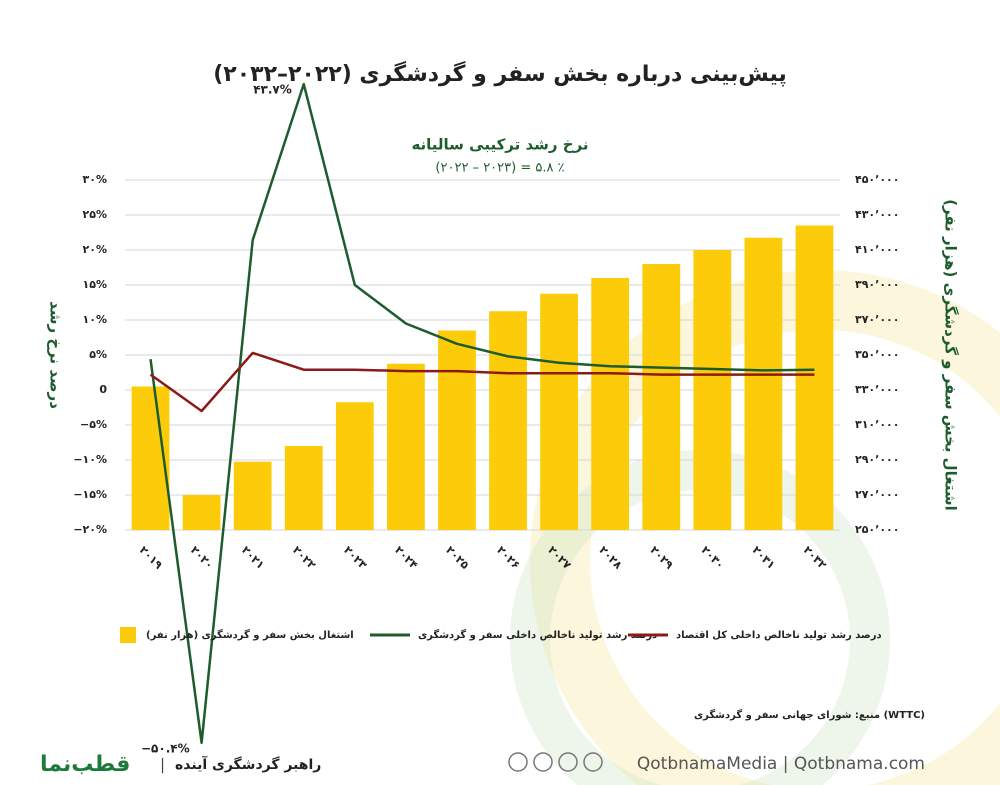  What do you see at coordinates (253, 558) in the screenshot?
I see `x-tick-label: ۲۰۲۱` at bounding box center [253, 558].